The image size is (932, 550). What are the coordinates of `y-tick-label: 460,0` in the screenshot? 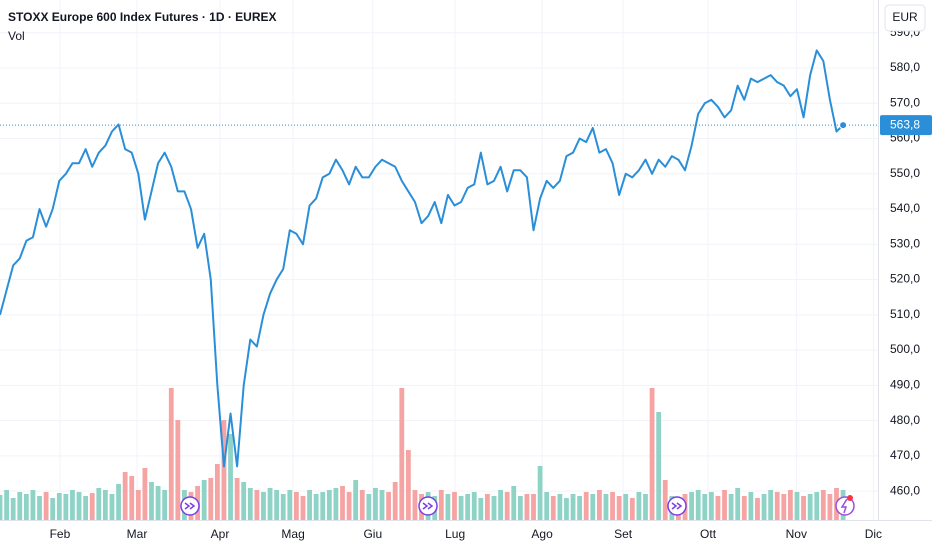 It's located at (905, 490).